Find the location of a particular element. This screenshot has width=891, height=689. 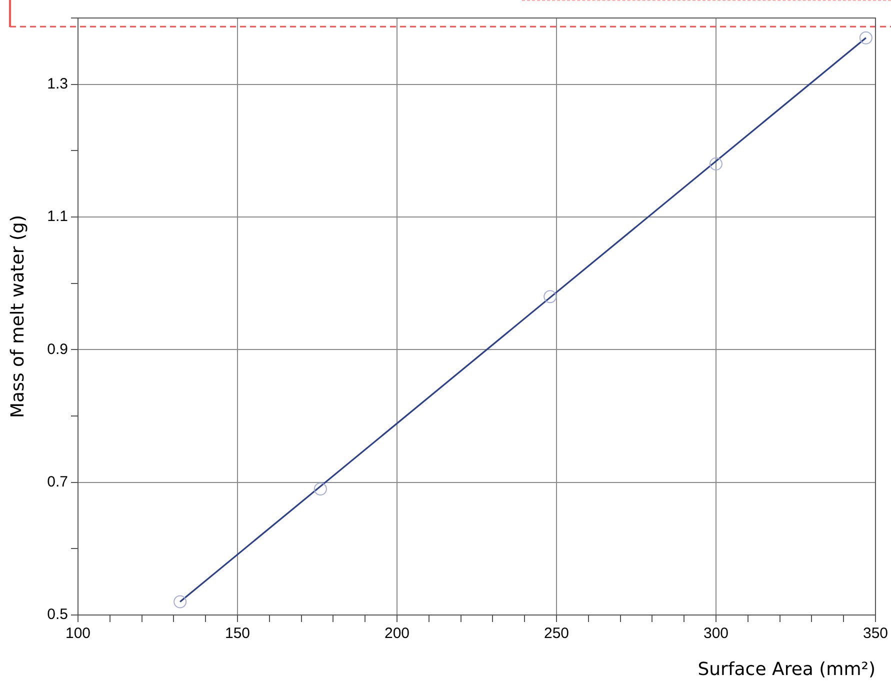

y-tick-label: 1.3 is located at coordinates (57, 83).